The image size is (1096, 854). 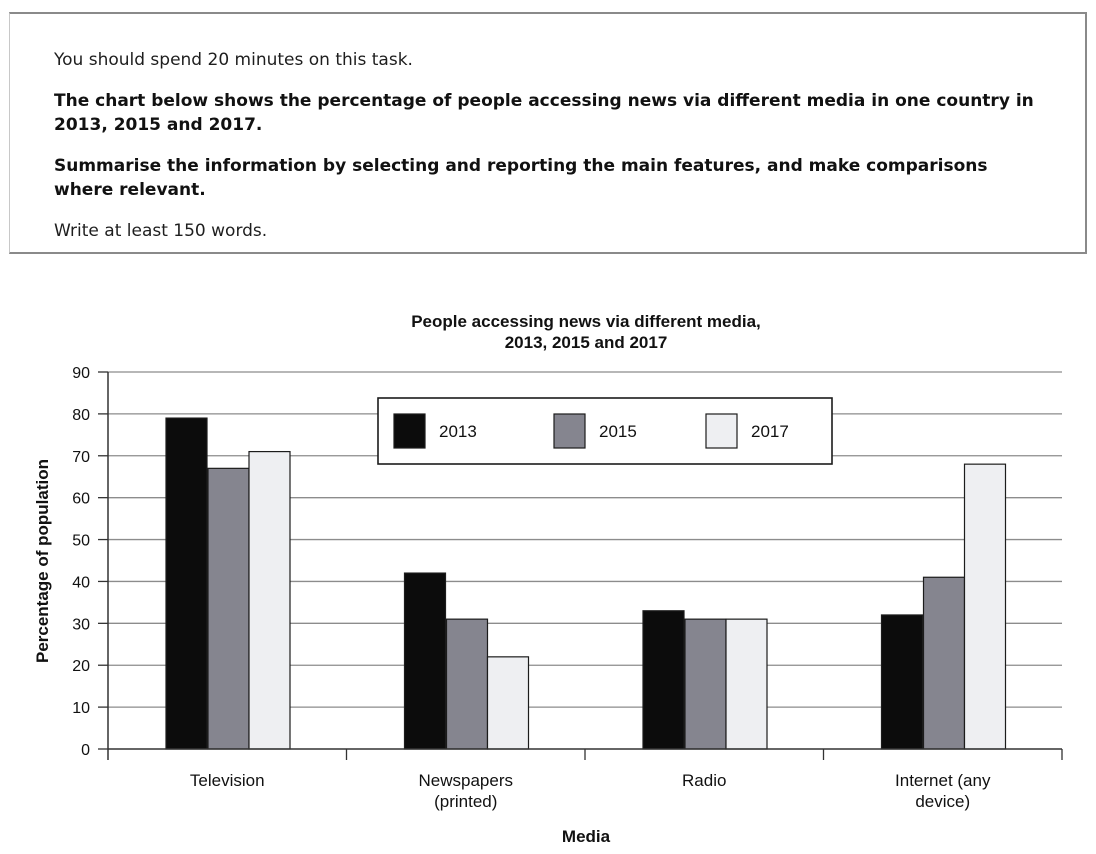 I want to click on task-description-line-2: 2013, 2015 and 2017., so click(x=158, y=125).